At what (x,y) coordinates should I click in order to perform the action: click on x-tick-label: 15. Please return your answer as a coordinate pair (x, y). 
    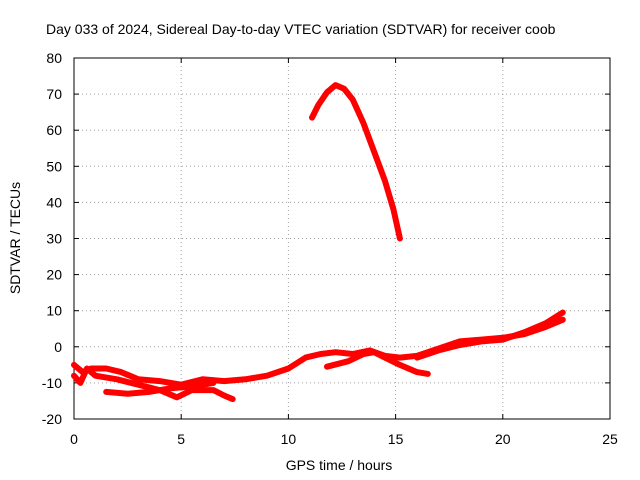
    Looking at the image, I should click on (396, 439).